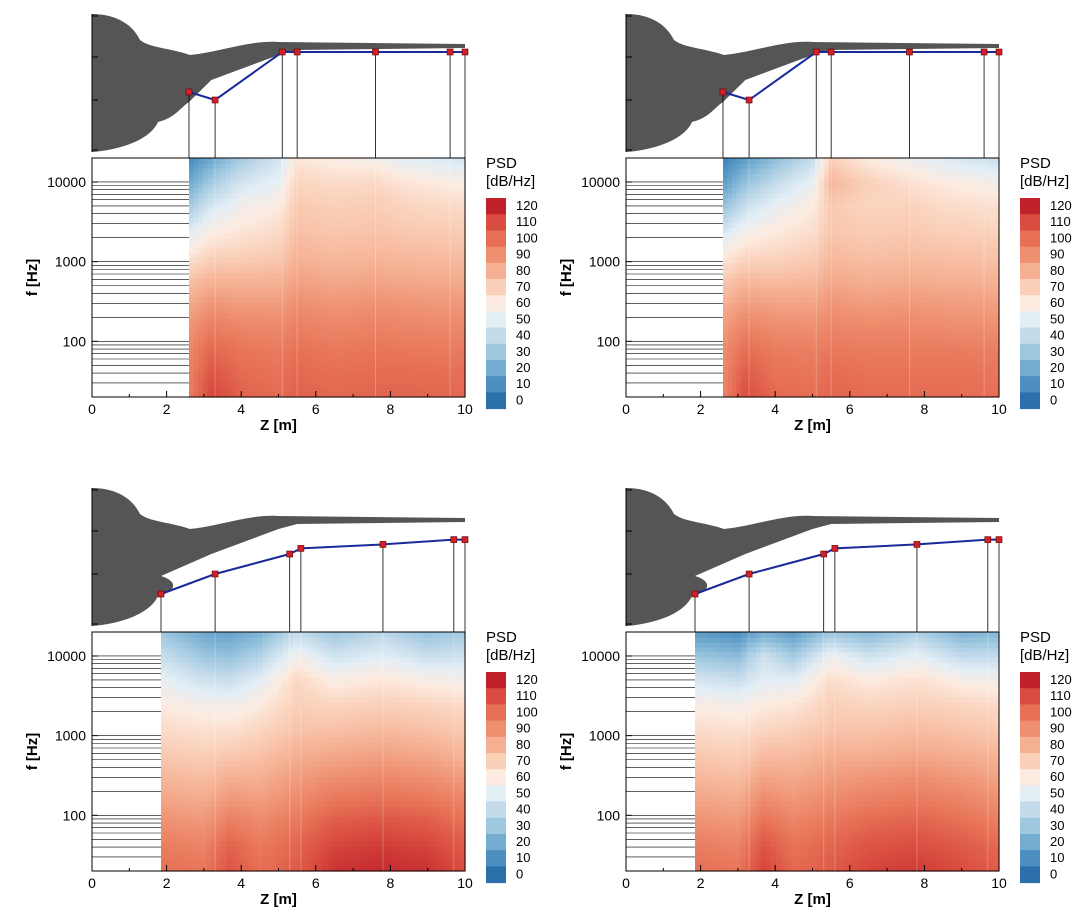 The height and width of the screenshot is (916, 1087). Describe the element at coordinates (280, 86) in the screenshot. I see `geometry-sketch` at that location.